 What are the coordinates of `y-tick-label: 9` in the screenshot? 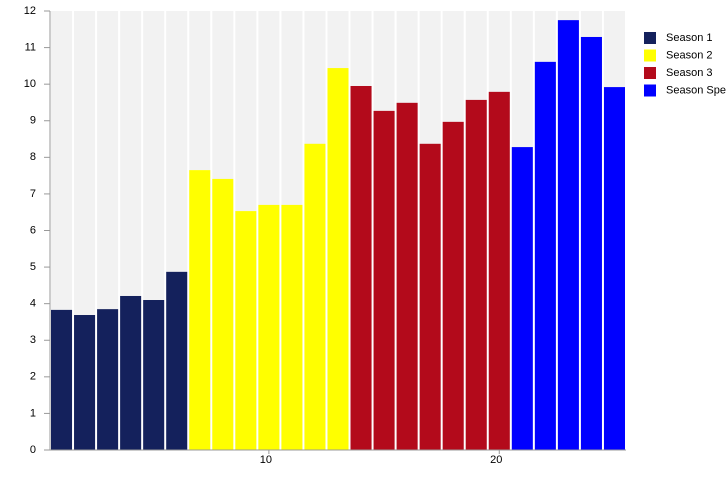 It's located at (33, 121).